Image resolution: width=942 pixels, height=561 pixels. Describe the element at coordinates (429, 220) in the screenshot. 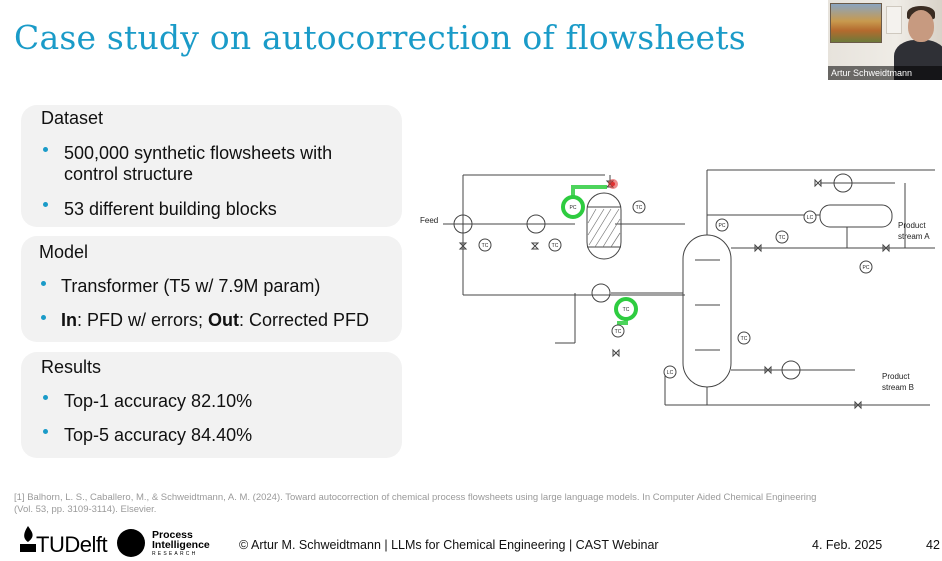

I see `feed-label: Feed` at that location.